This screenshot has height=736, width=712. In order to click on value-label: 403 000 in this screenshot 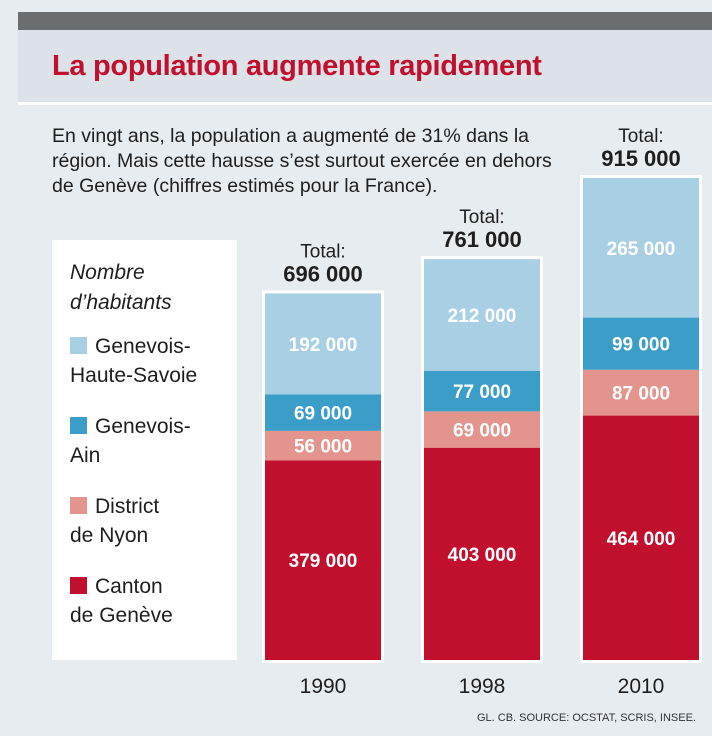, I will do `click(482, 555)`.